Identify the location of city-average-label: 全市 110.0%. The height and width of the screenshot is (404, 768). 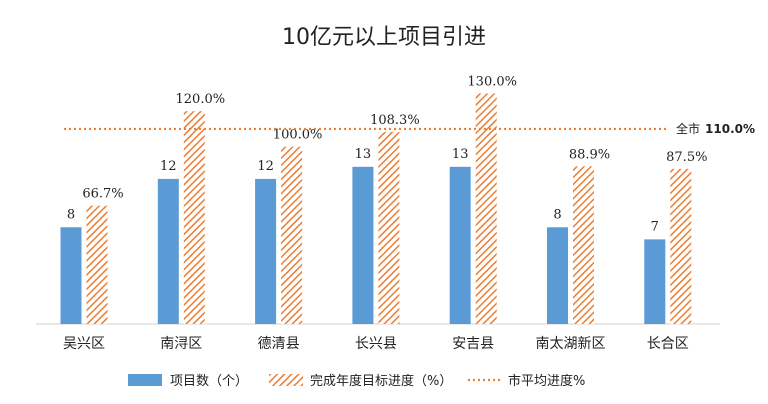
(715, 128).